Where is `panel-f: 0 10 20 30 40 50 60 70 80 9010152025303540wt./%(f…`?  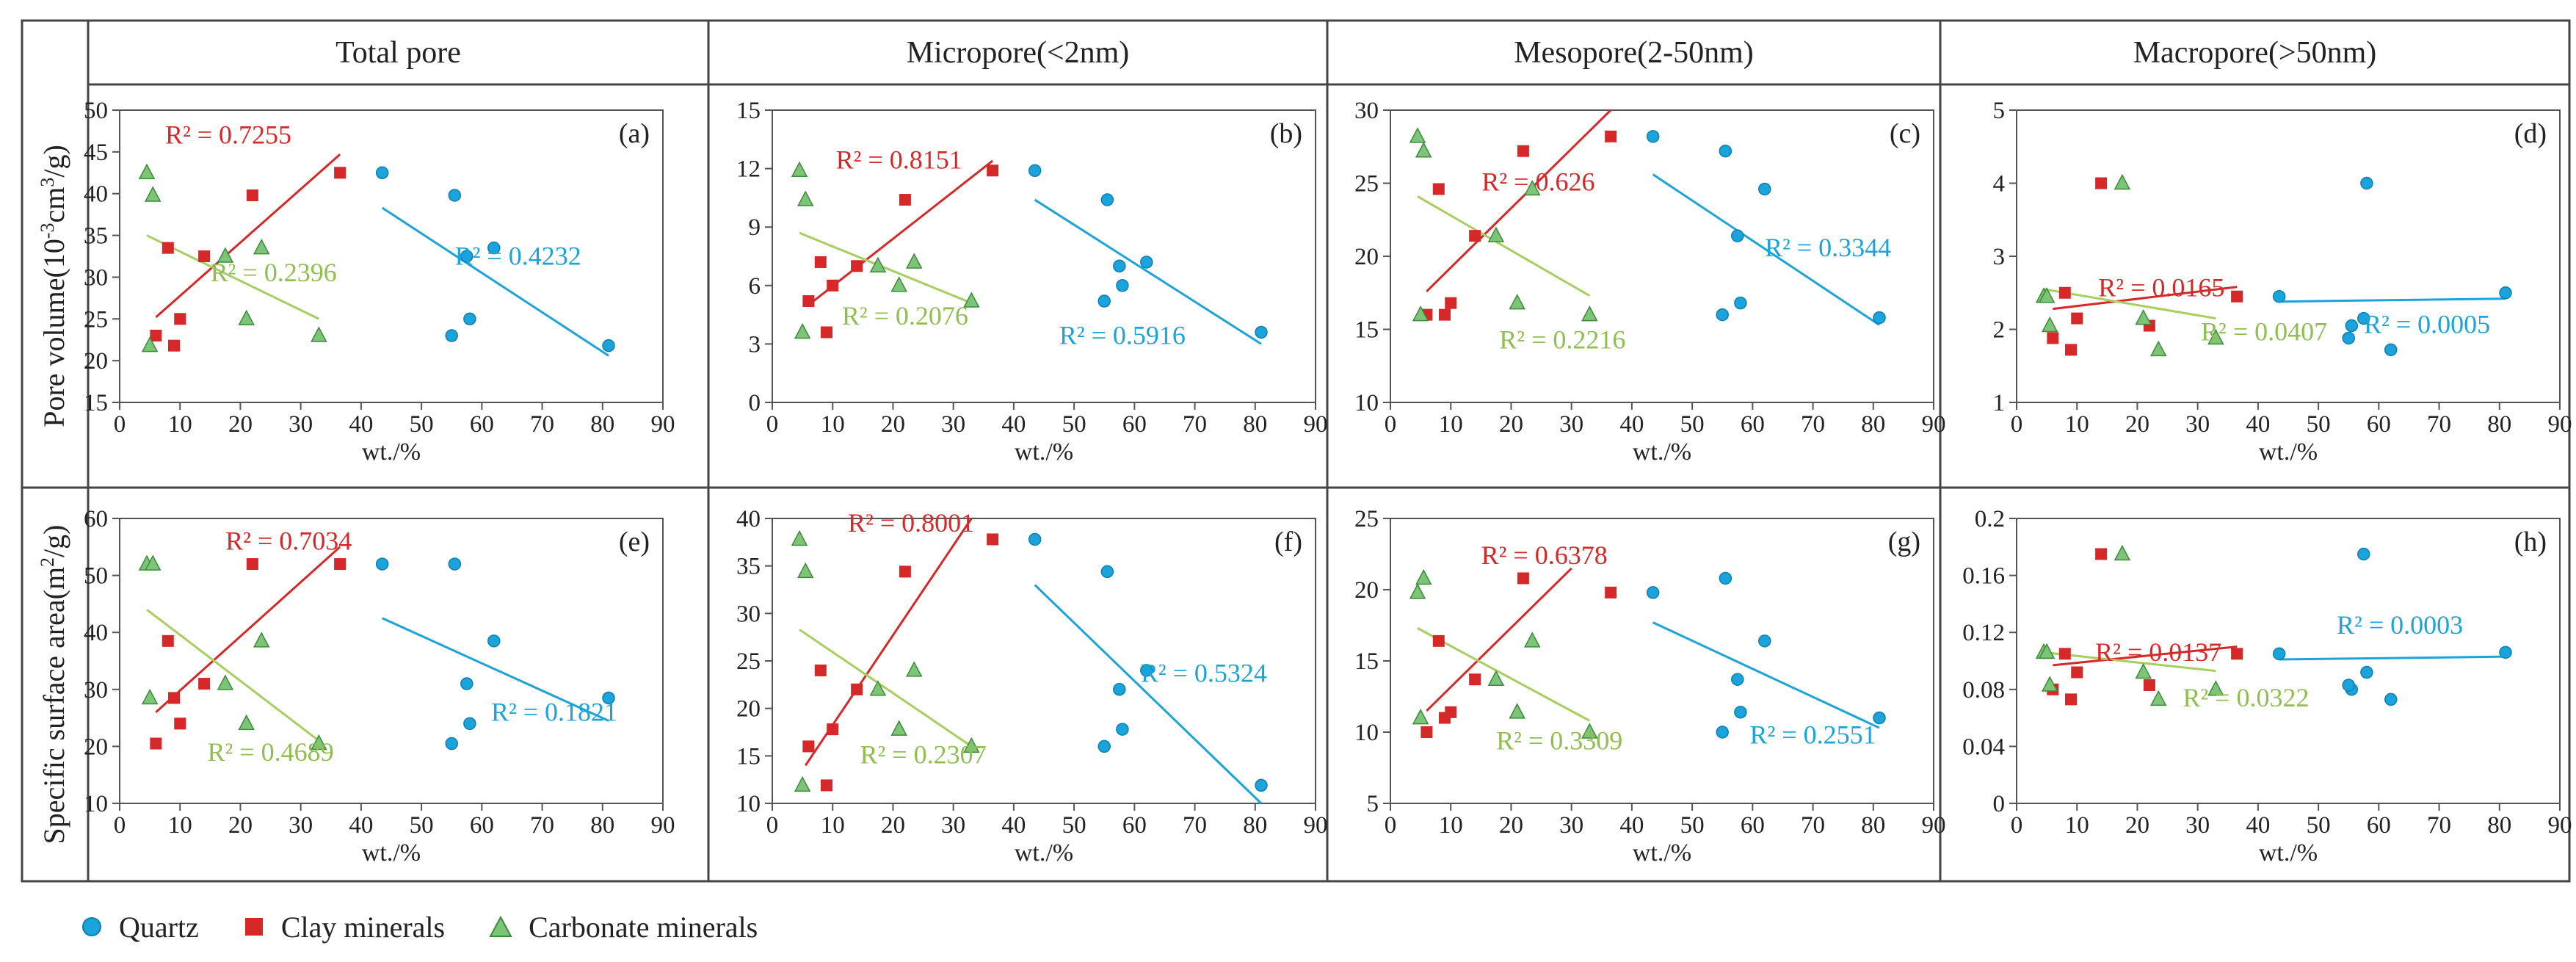
panel-f: 0 10 20 30 40 50 60 70 80 9010152025303540wt./%(f… is located at coordinates (1032, 686).